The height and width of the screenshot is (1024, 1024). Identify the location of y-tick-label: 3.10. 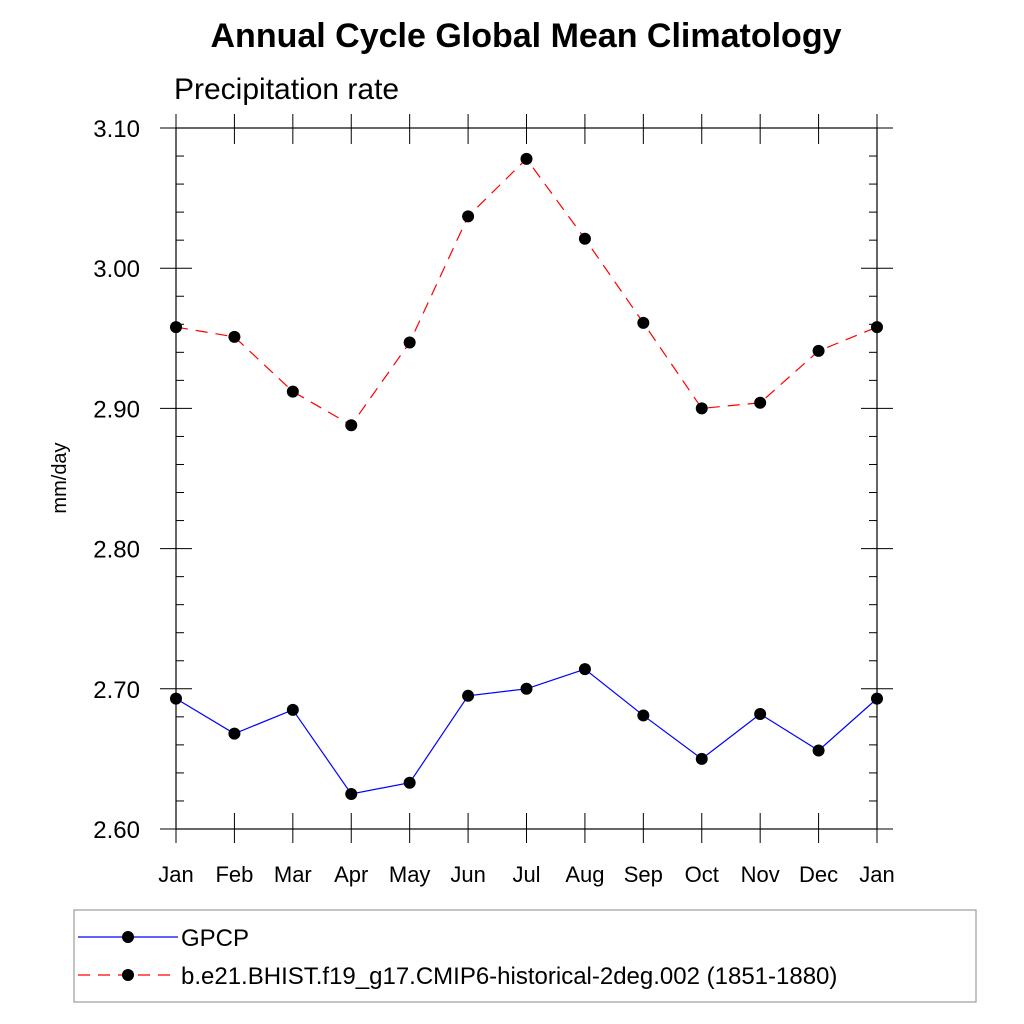
(116, 129).